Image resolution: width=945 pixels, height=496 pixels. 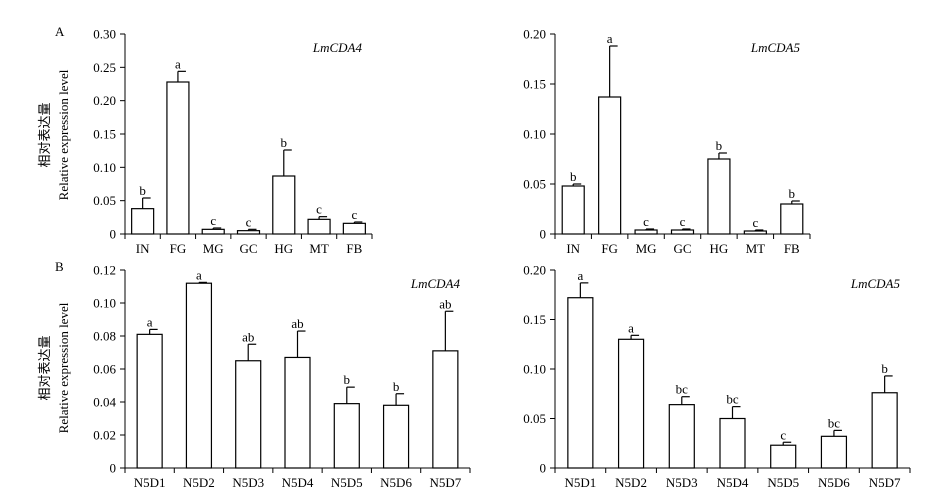 I want to click on x-tick-label: FB, so click(x=792, y=248).